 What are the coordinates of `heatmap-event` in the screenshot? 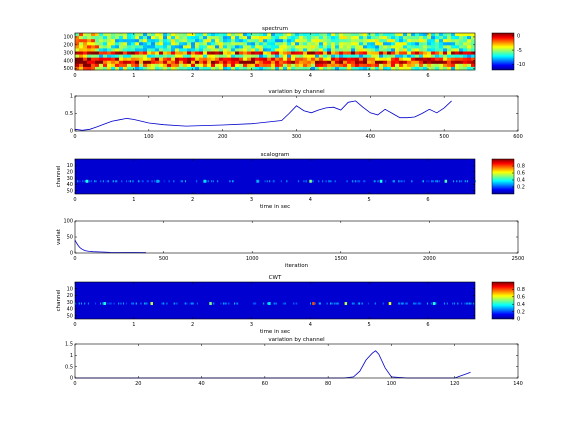 It's located at (310, 181).